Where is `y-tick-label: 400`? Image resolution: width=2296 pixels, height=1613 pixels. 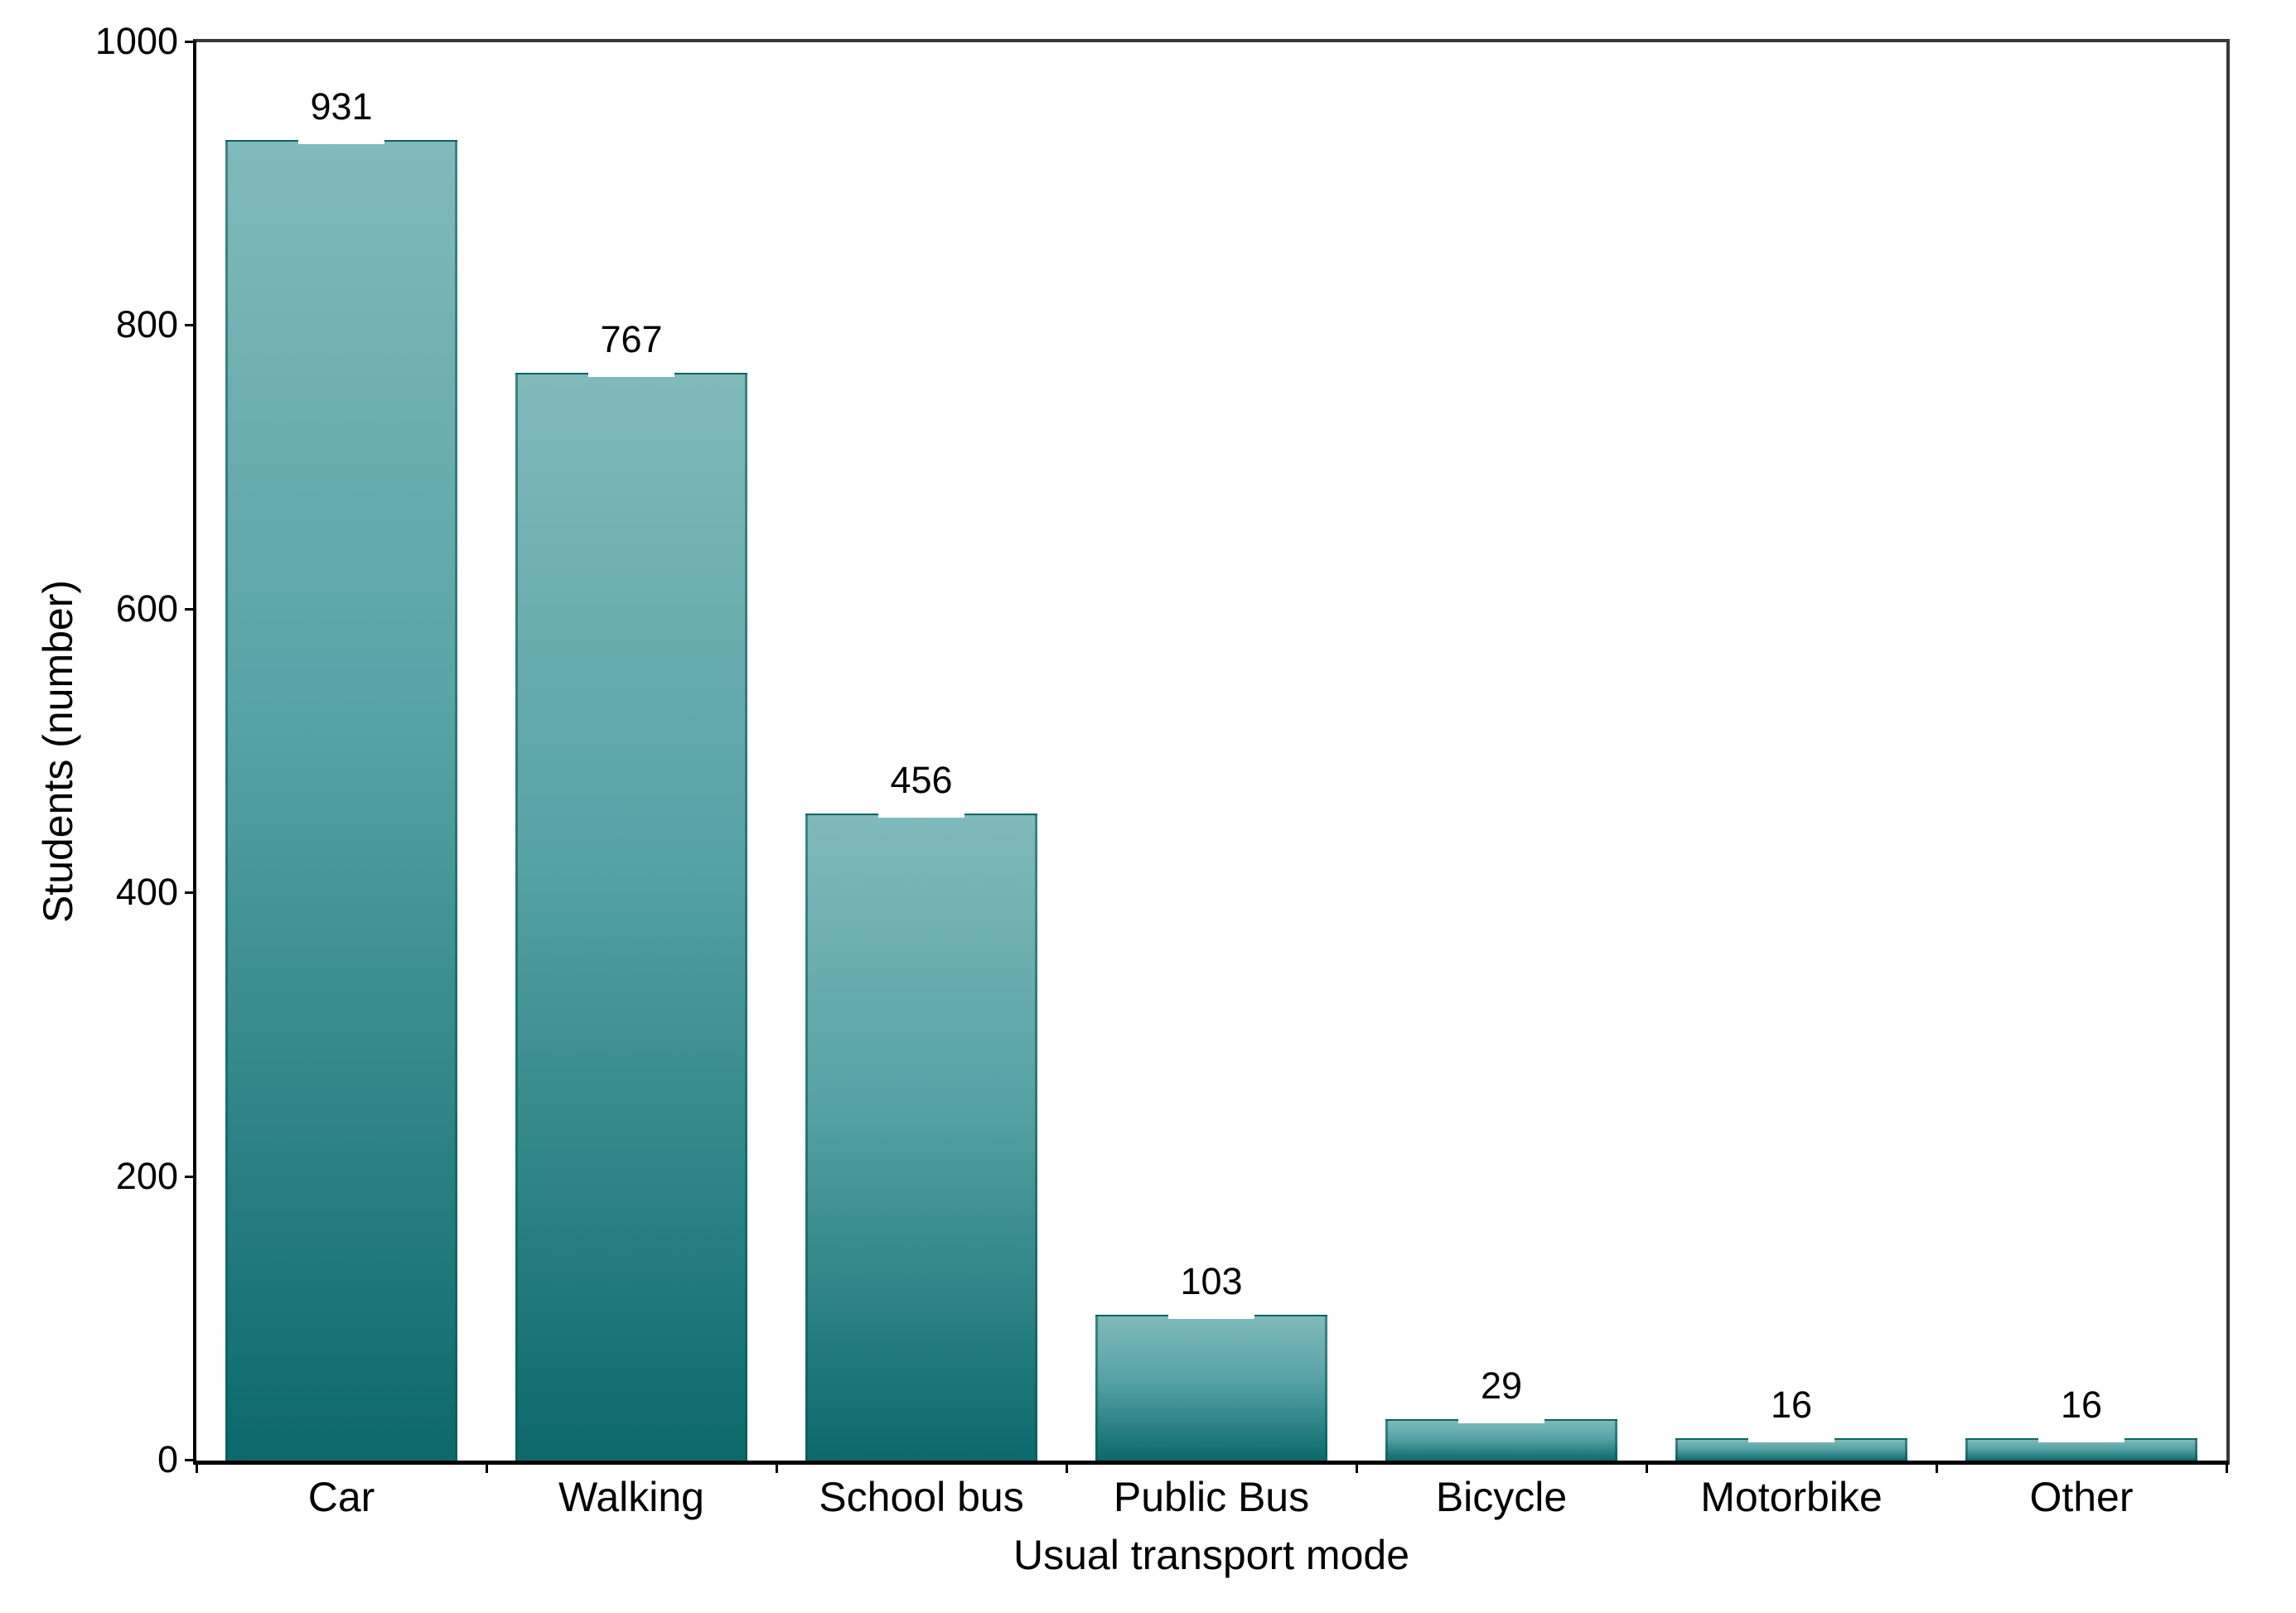 y-tick-label: 400 is located at coordinates (146, 892).